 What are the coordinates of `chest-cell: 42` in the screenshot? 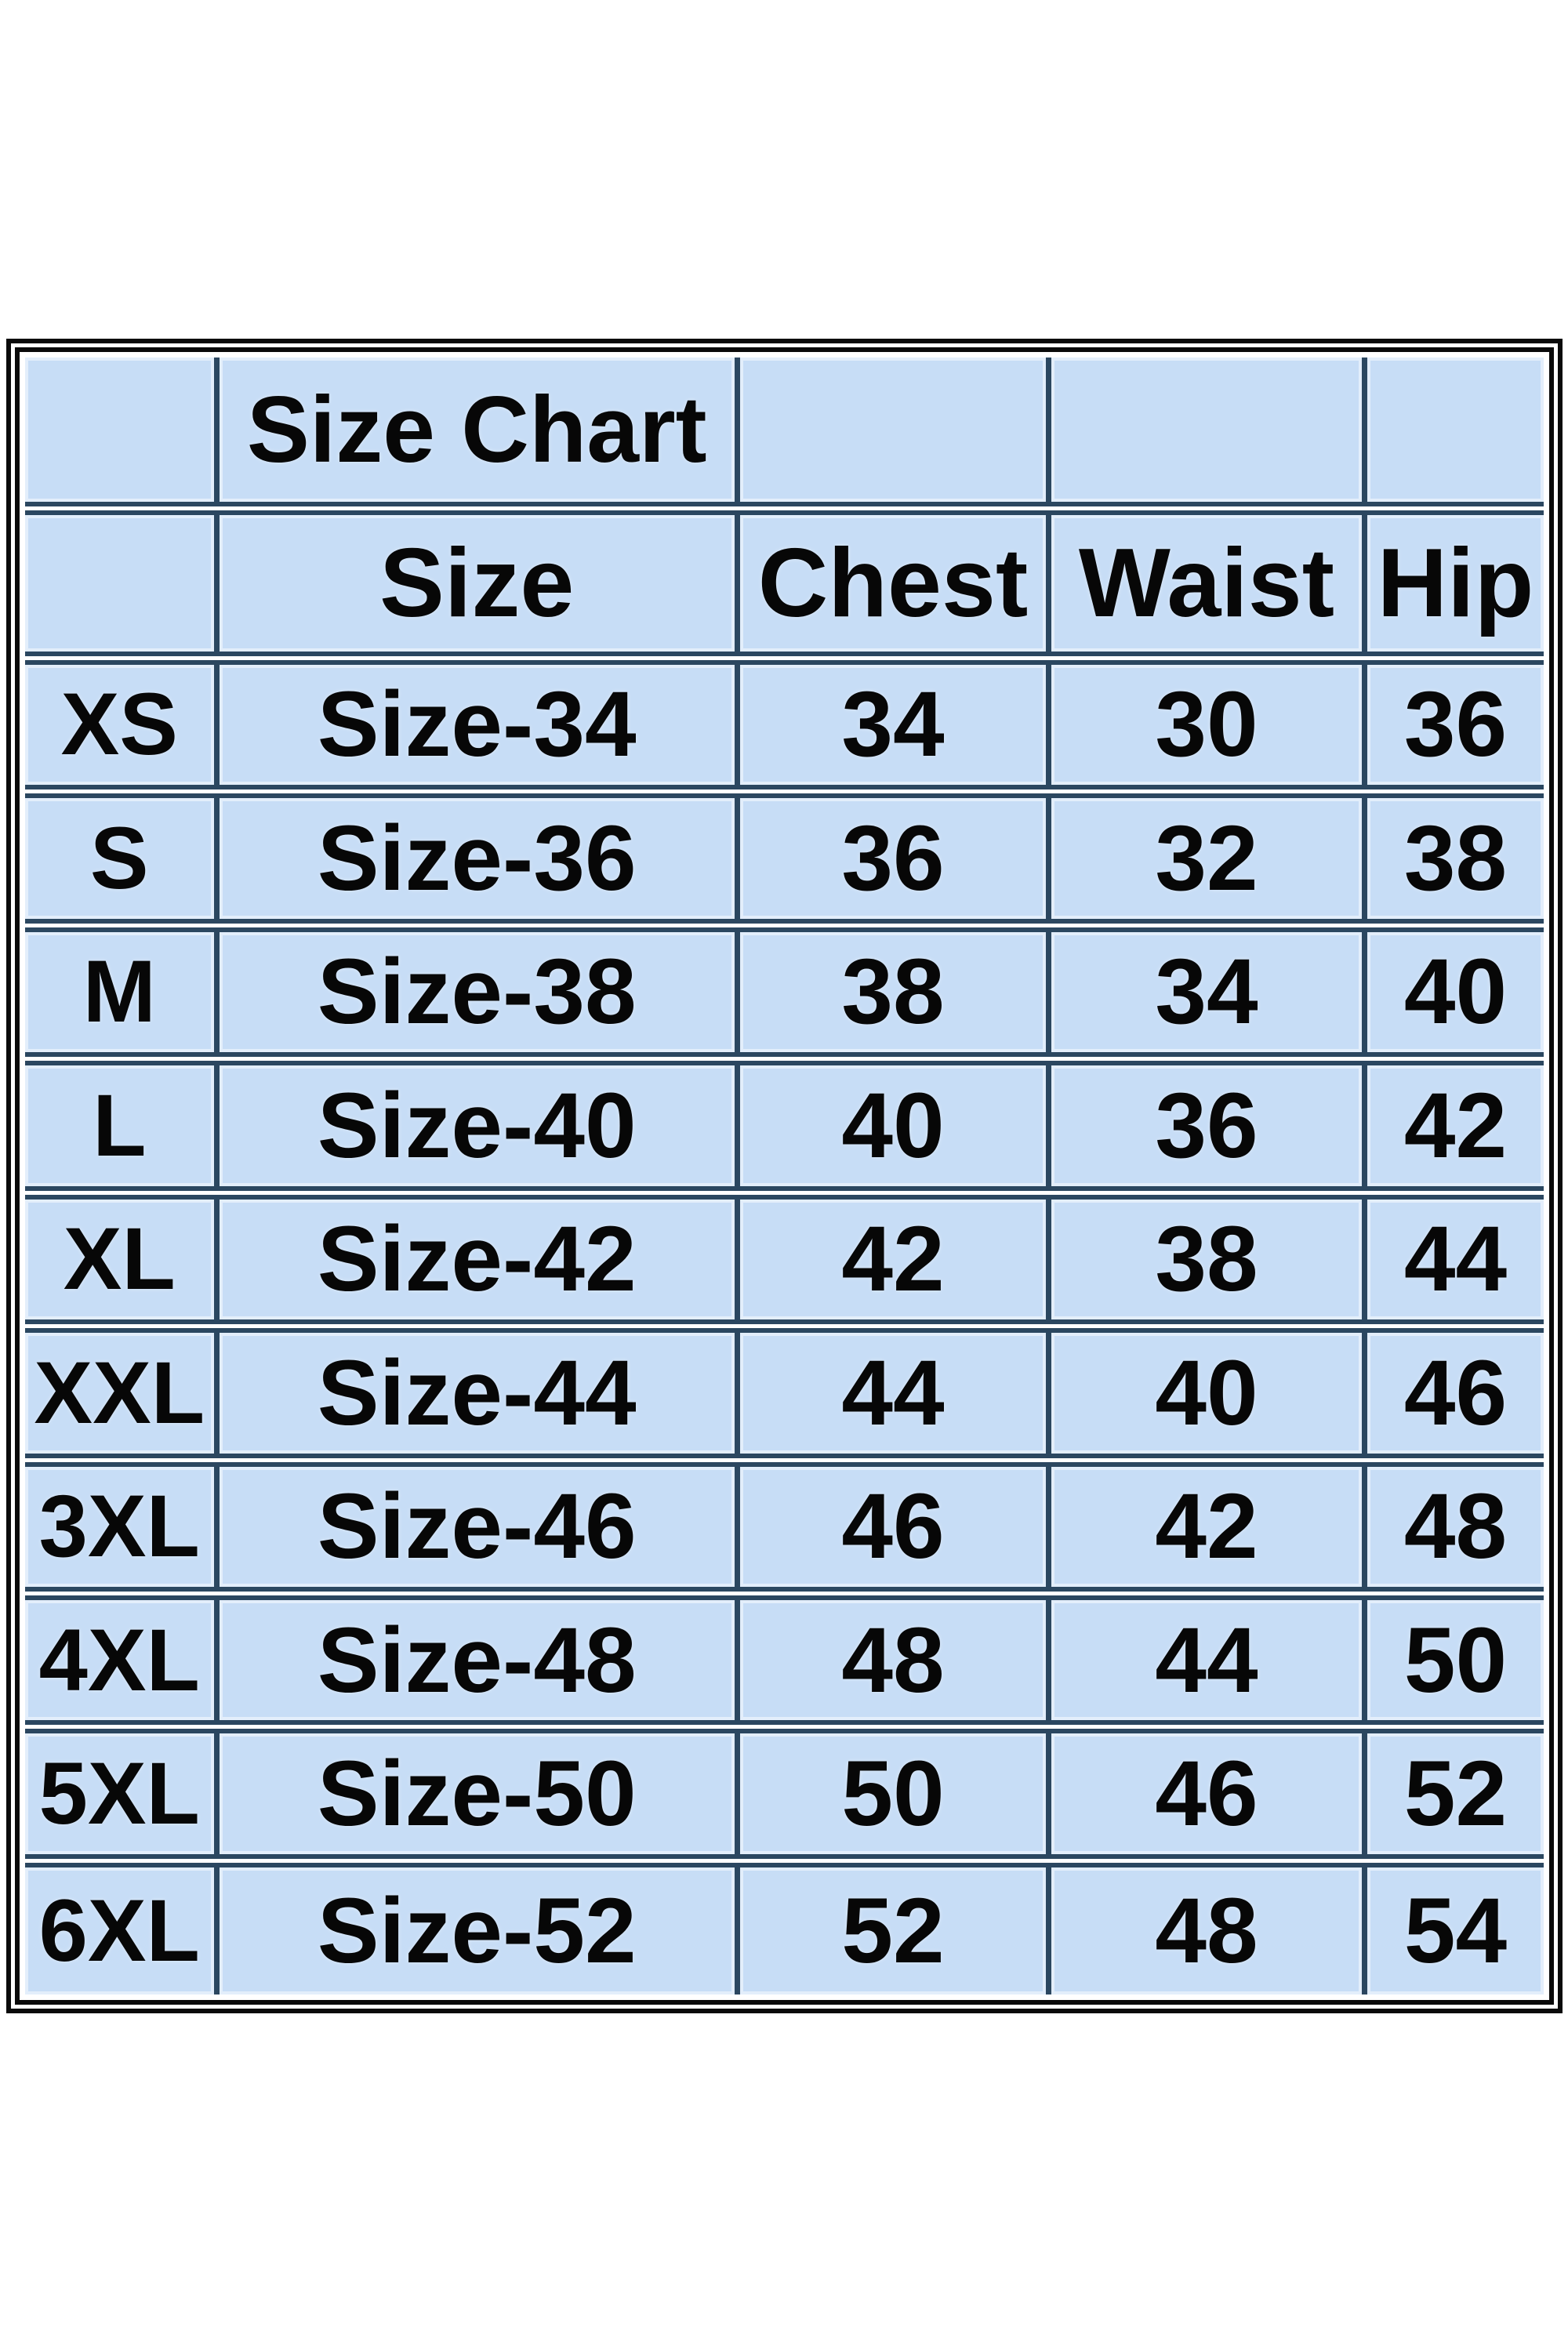 It's located at (893, 1259).